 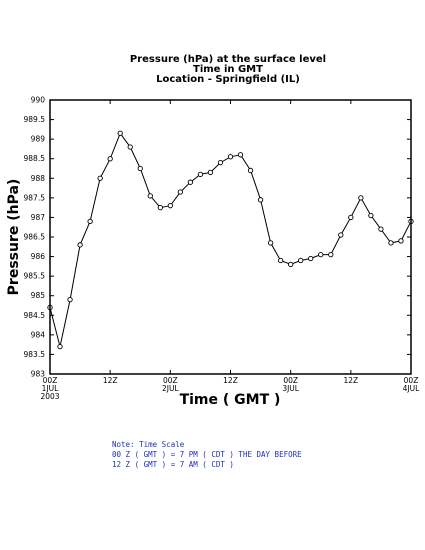 I want to click on note-line-1: Note: Time Scale, so click(x=148, y=444).